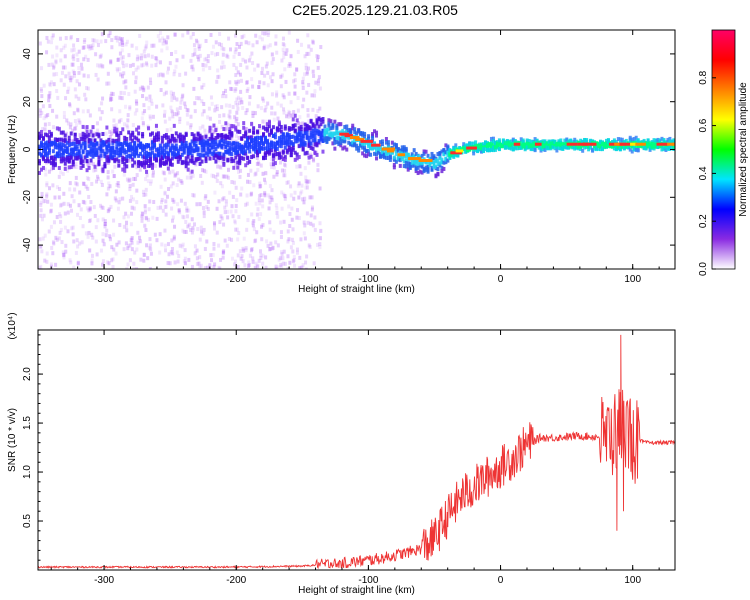 This screenshot has width=750, height=600. Describe the element at coordinates (471, 148) in the screenshot. I see `heatmap-peak-cell` at that location.